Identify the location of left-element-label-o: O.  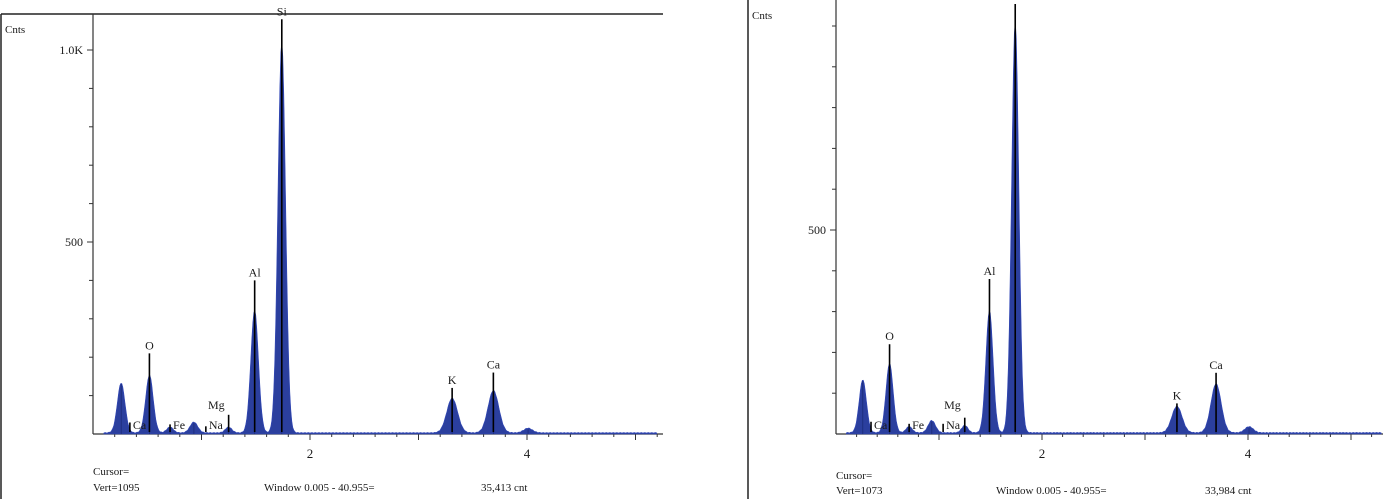
(149, 345).